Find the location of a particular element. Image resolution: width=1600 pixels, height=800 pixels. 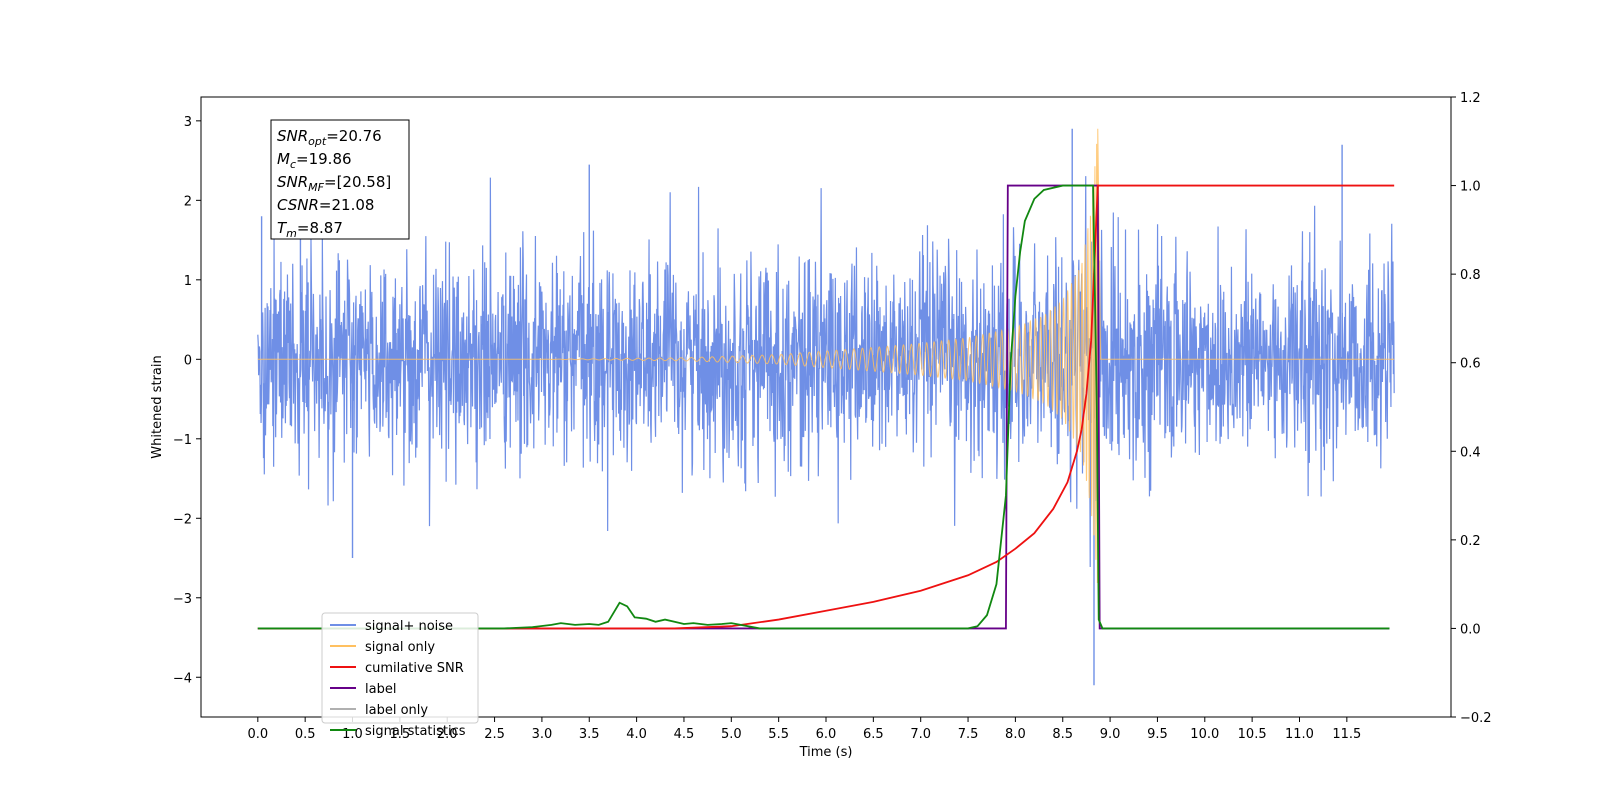

x-tick-label: 7.0 is located at coordinates (920, 734).